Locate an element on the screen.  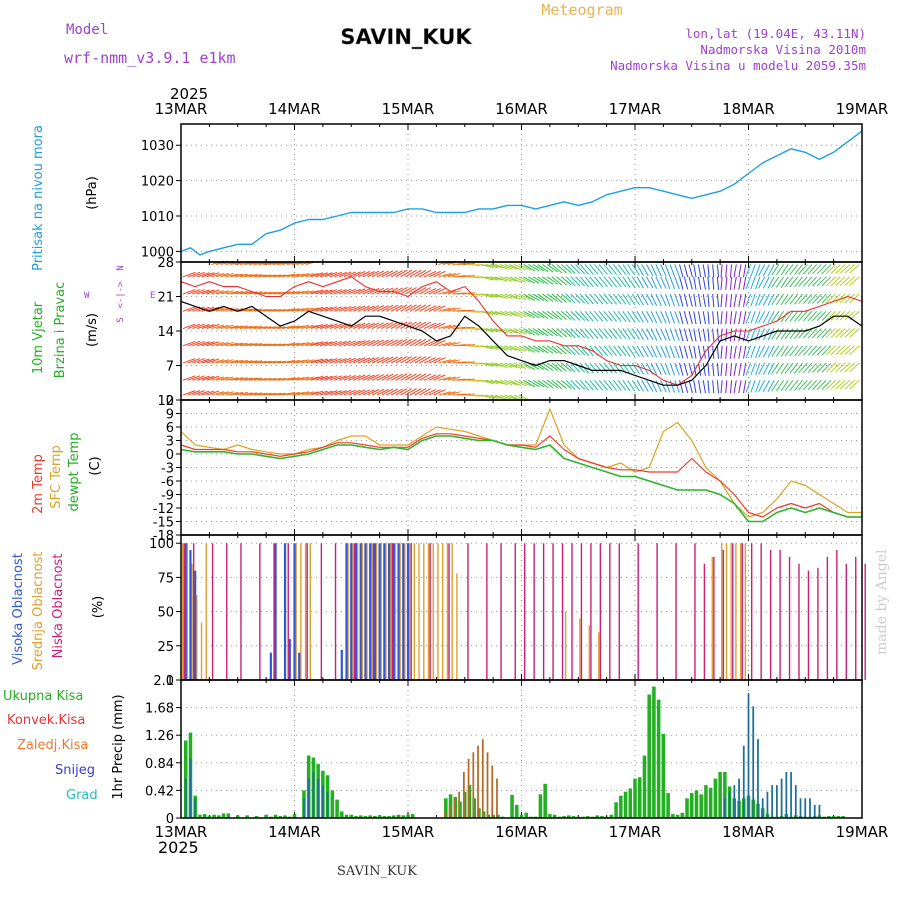
temperature-ytick-label: -12 is located at coordinates (163, 509).